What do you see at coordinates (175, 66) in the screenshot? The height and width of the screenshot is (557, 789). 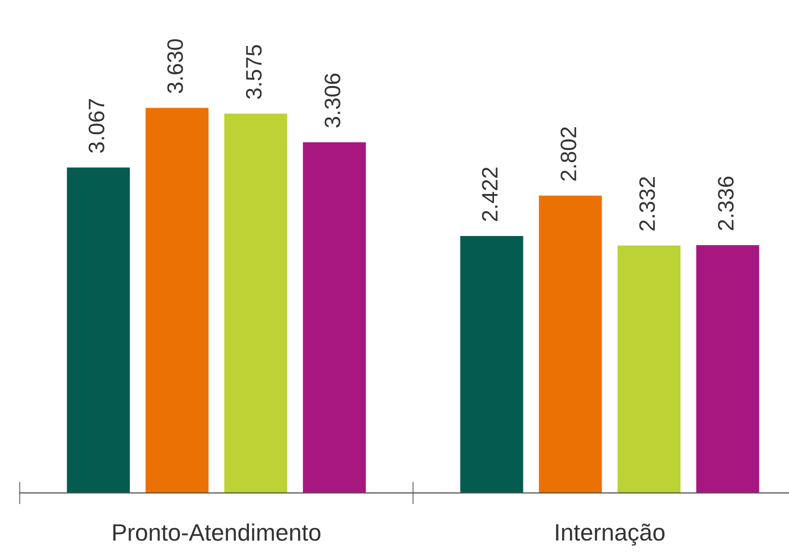 I see `data-label: 3.630` at bounding box center [175, 66].